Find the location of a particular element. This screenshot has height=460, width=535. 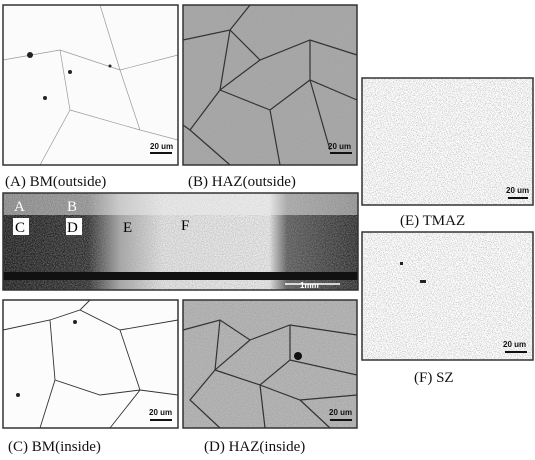

caption: (A) BM(outside) is located at coordinates (55, 182).